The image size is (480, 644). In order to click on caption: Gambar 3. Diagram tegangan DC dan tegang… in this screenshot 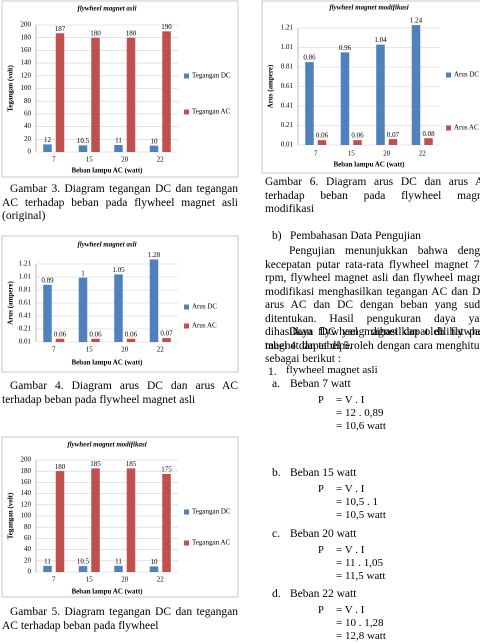, I will do `click(120, 202)`.